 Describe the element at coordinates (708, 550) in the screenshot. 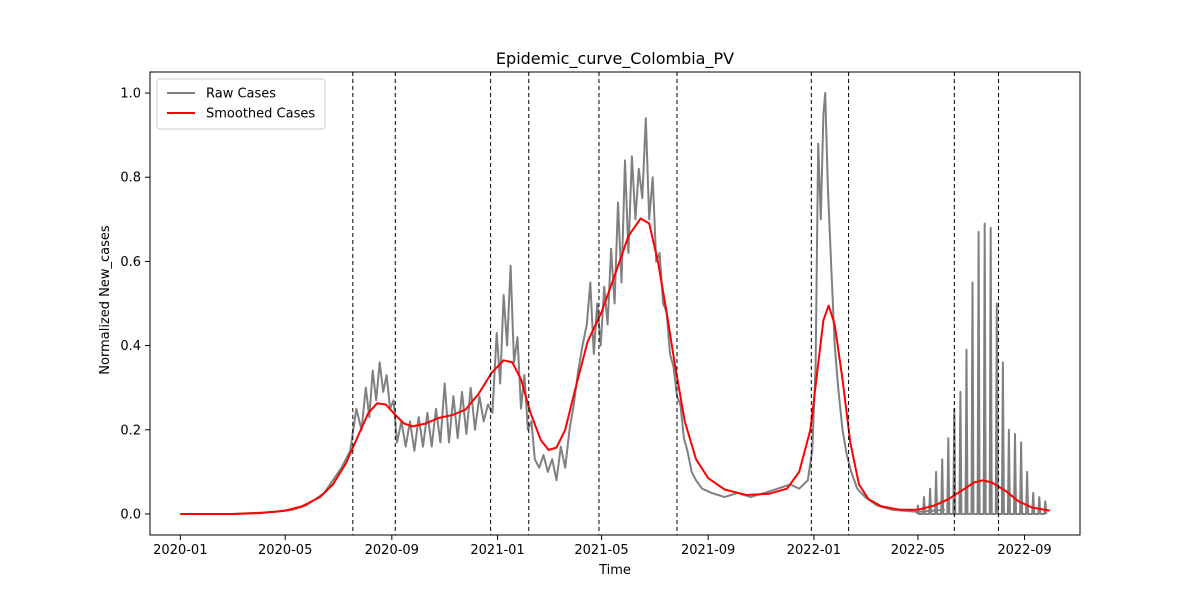

I see `x-tick-label: 2021-09` at that location.